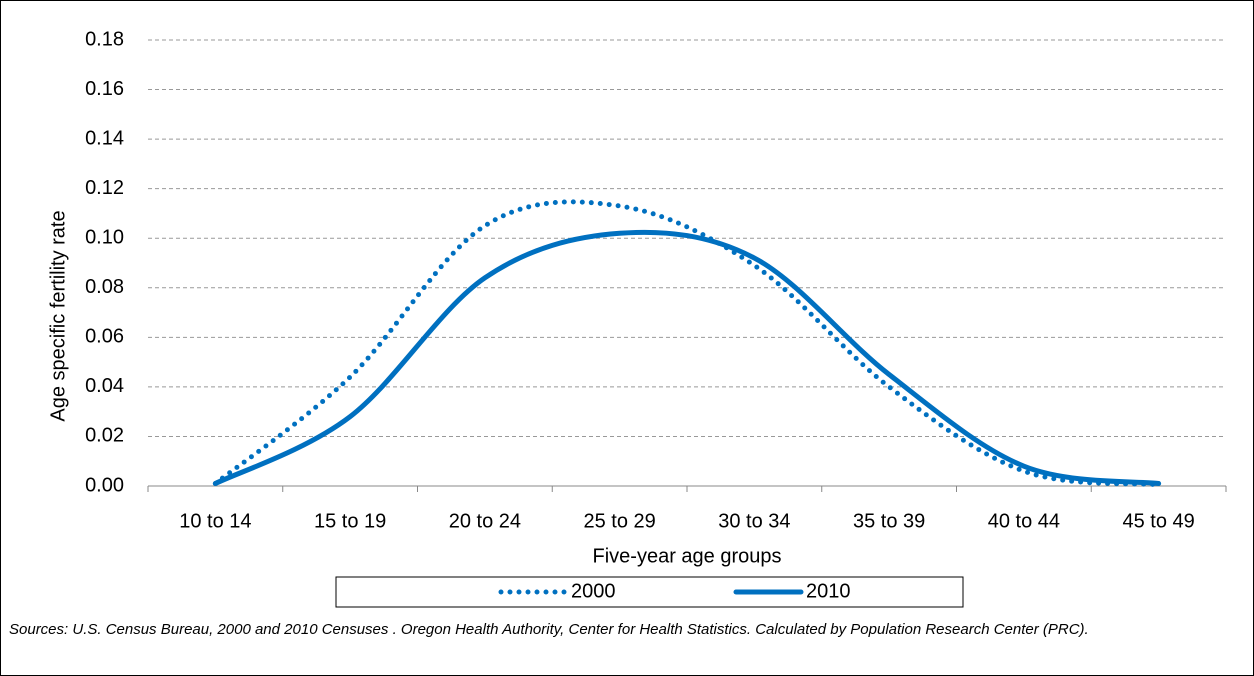 This screenshot has height=676, width=1254. What do you see at coordinates (104, 337) in the screenshot?
I see `y-tick-label: 0.06` at bounding box center [104, 337].